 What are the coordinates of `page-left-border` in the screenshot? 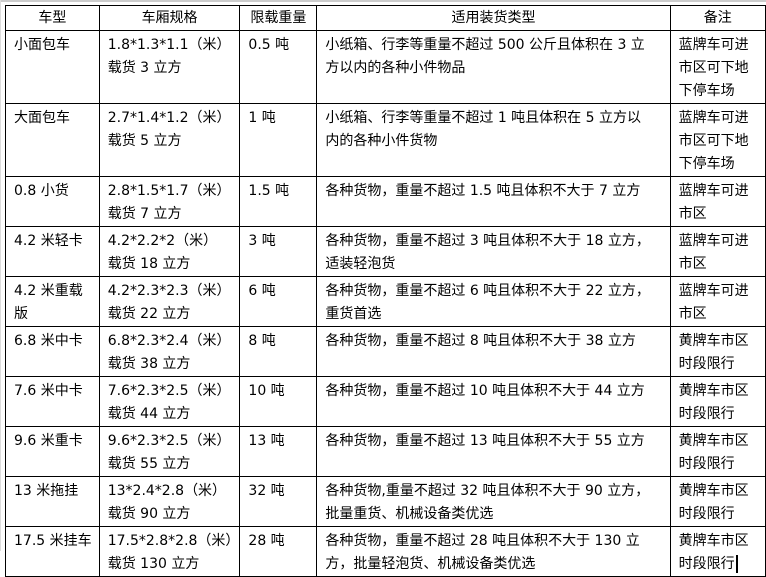 It's located at (0, 275).